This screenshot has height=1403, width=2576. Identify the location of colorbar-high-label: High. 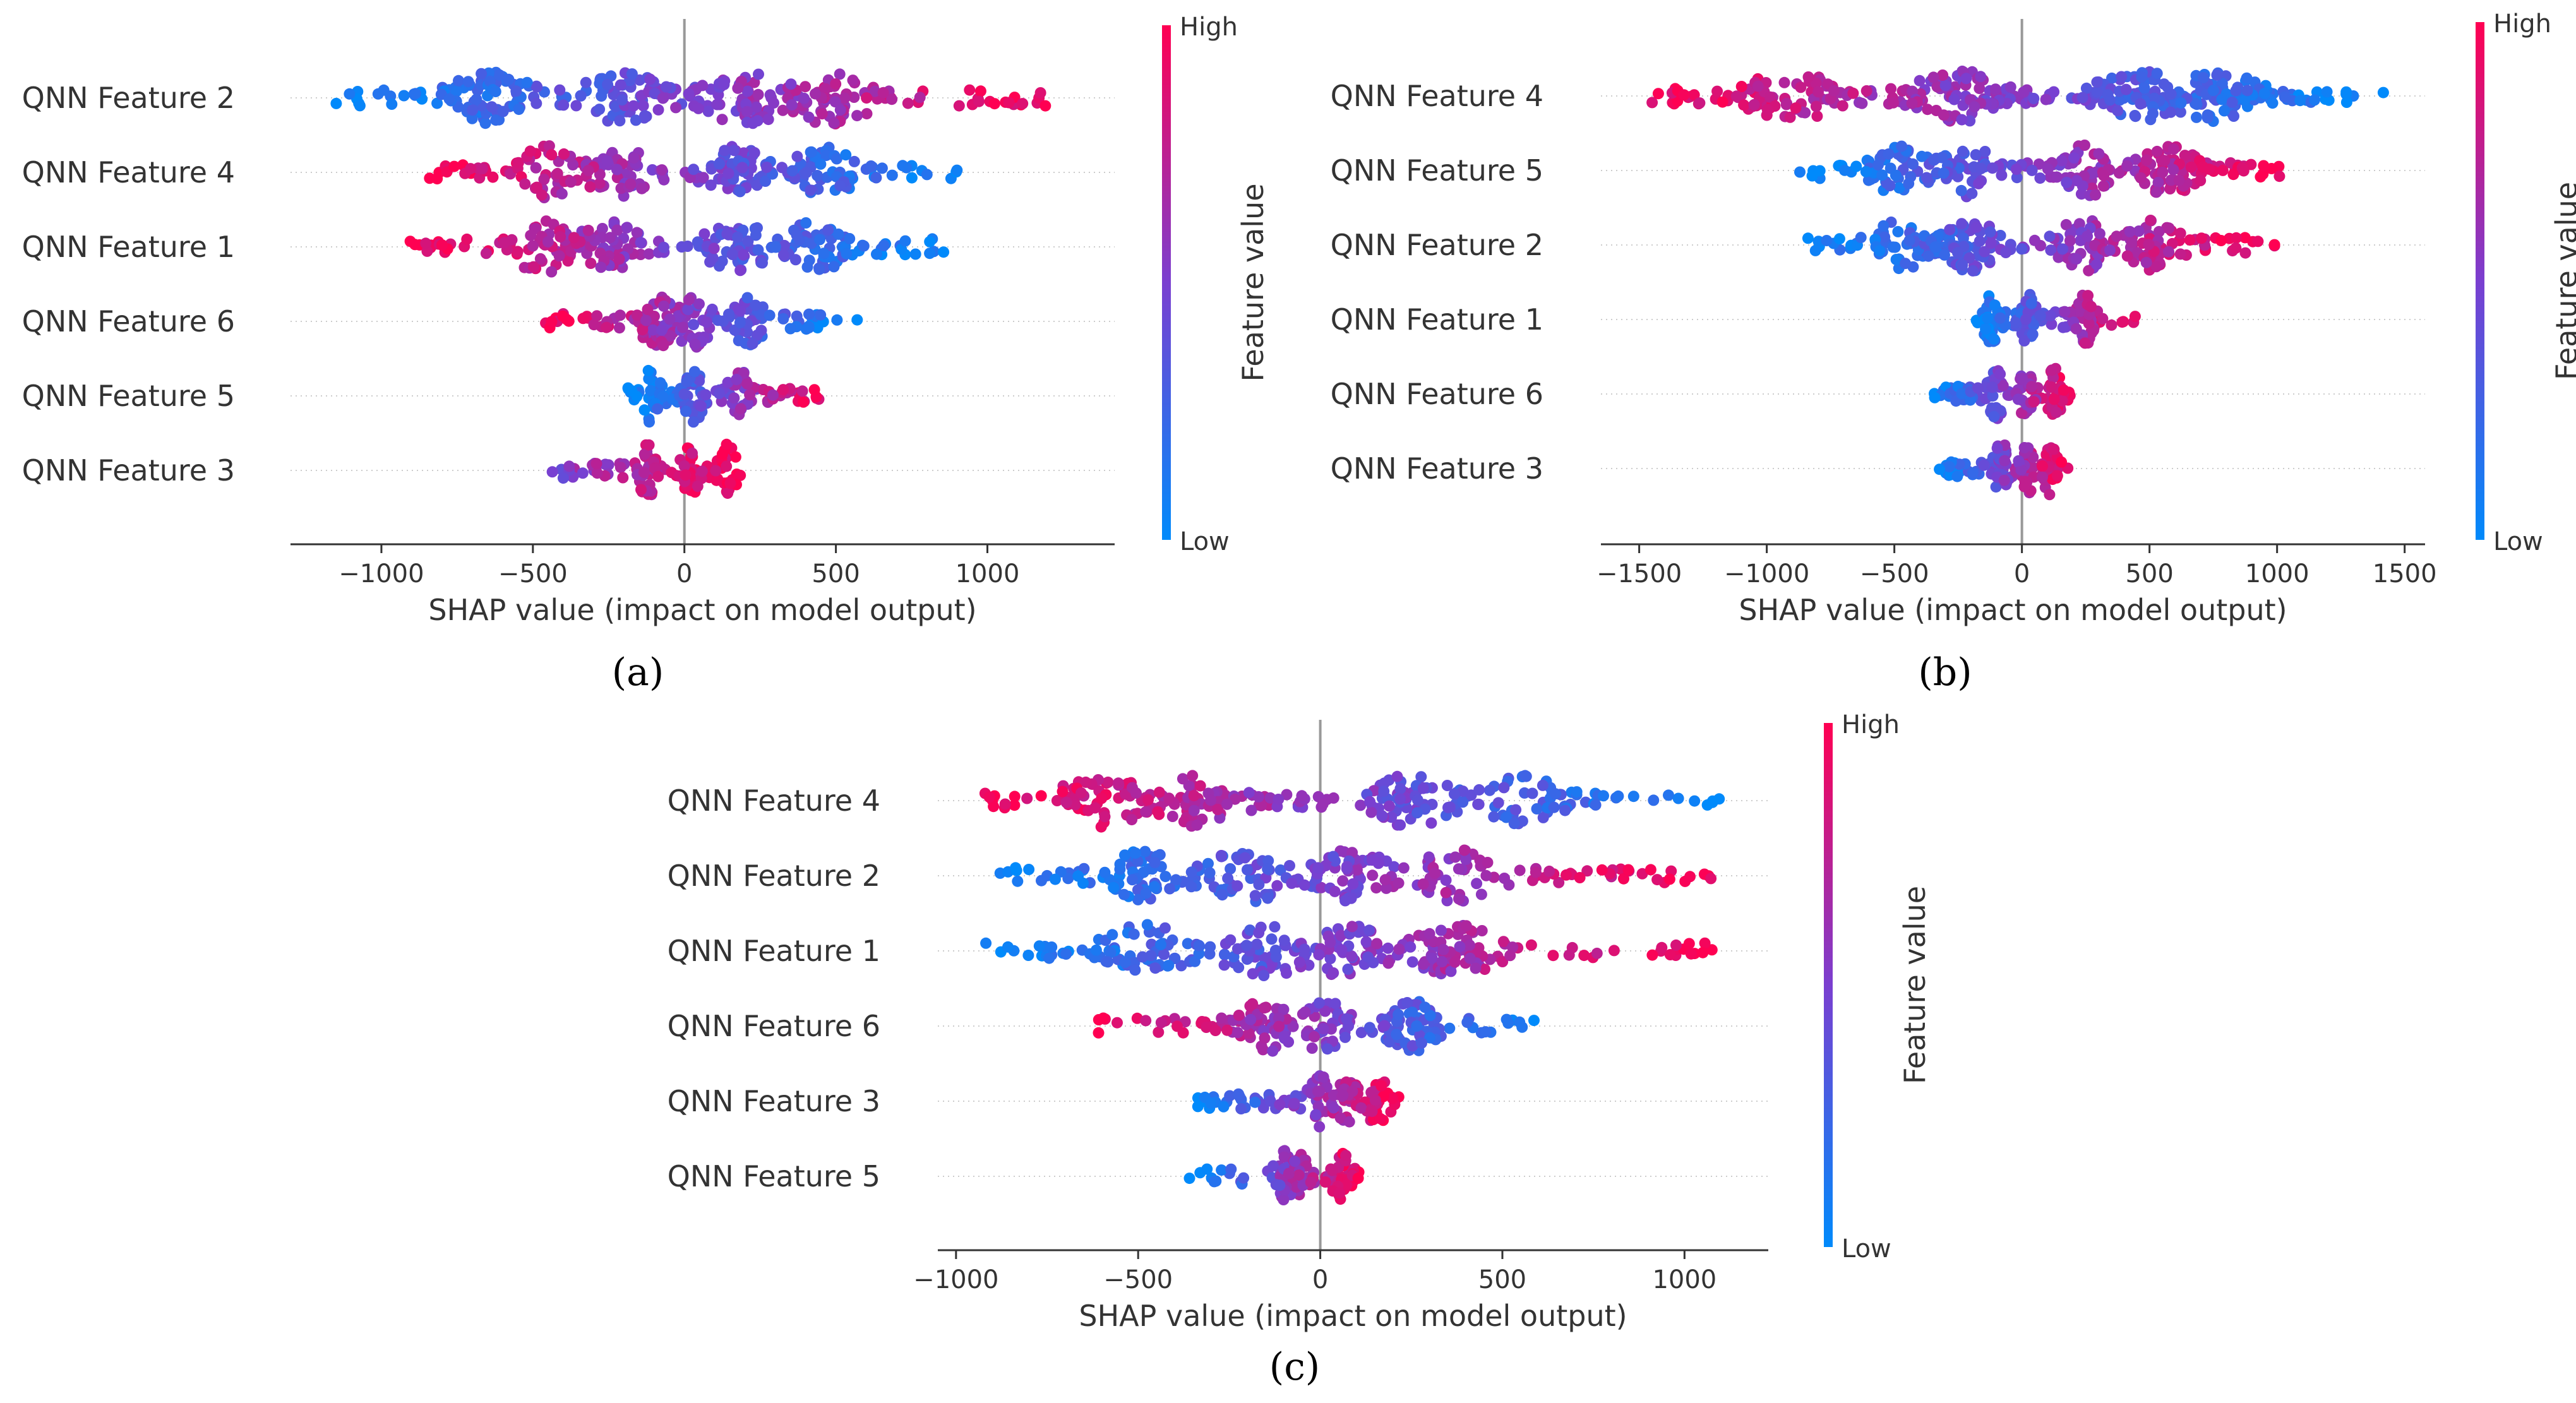
(1209, 27).